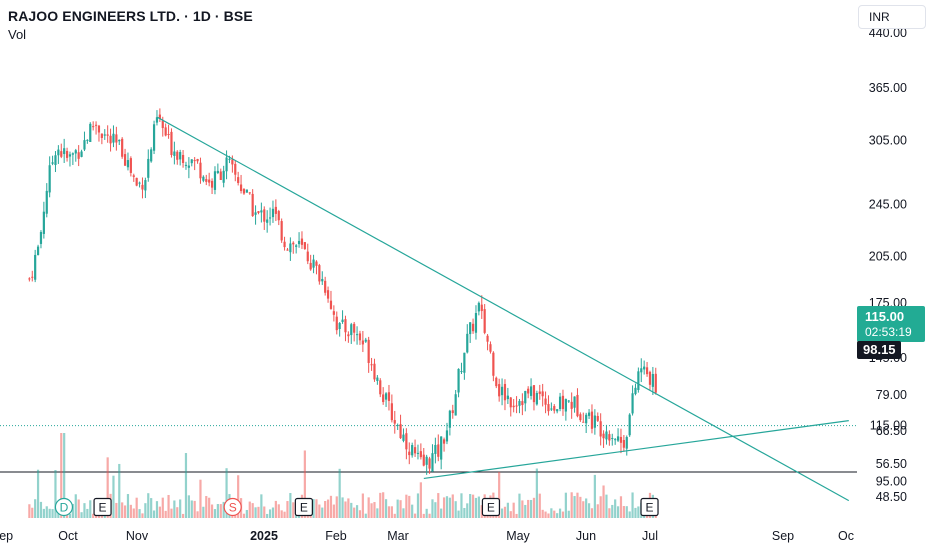 The width and height of the screenshot is (932, 550). What do you see at coordinates (17, 34) in the screenshot?
I see `volume-legend-label: Vol` at bounding box center [17, 34].